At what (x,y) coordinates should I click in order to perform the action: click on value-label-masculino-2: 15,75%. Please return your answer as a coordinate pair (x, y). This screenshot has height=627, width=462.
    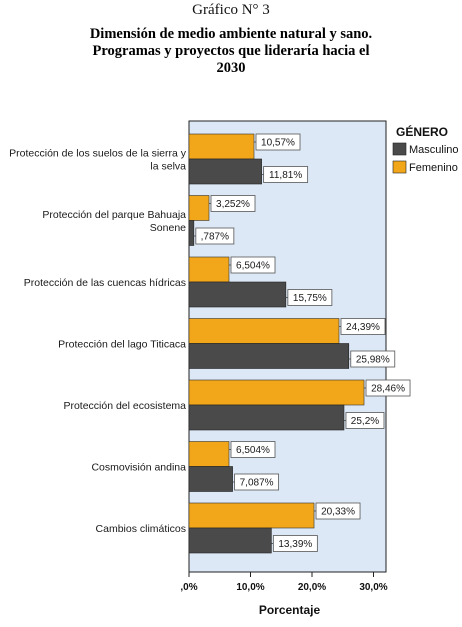
    Looking at the image, I should click on (310, 298).